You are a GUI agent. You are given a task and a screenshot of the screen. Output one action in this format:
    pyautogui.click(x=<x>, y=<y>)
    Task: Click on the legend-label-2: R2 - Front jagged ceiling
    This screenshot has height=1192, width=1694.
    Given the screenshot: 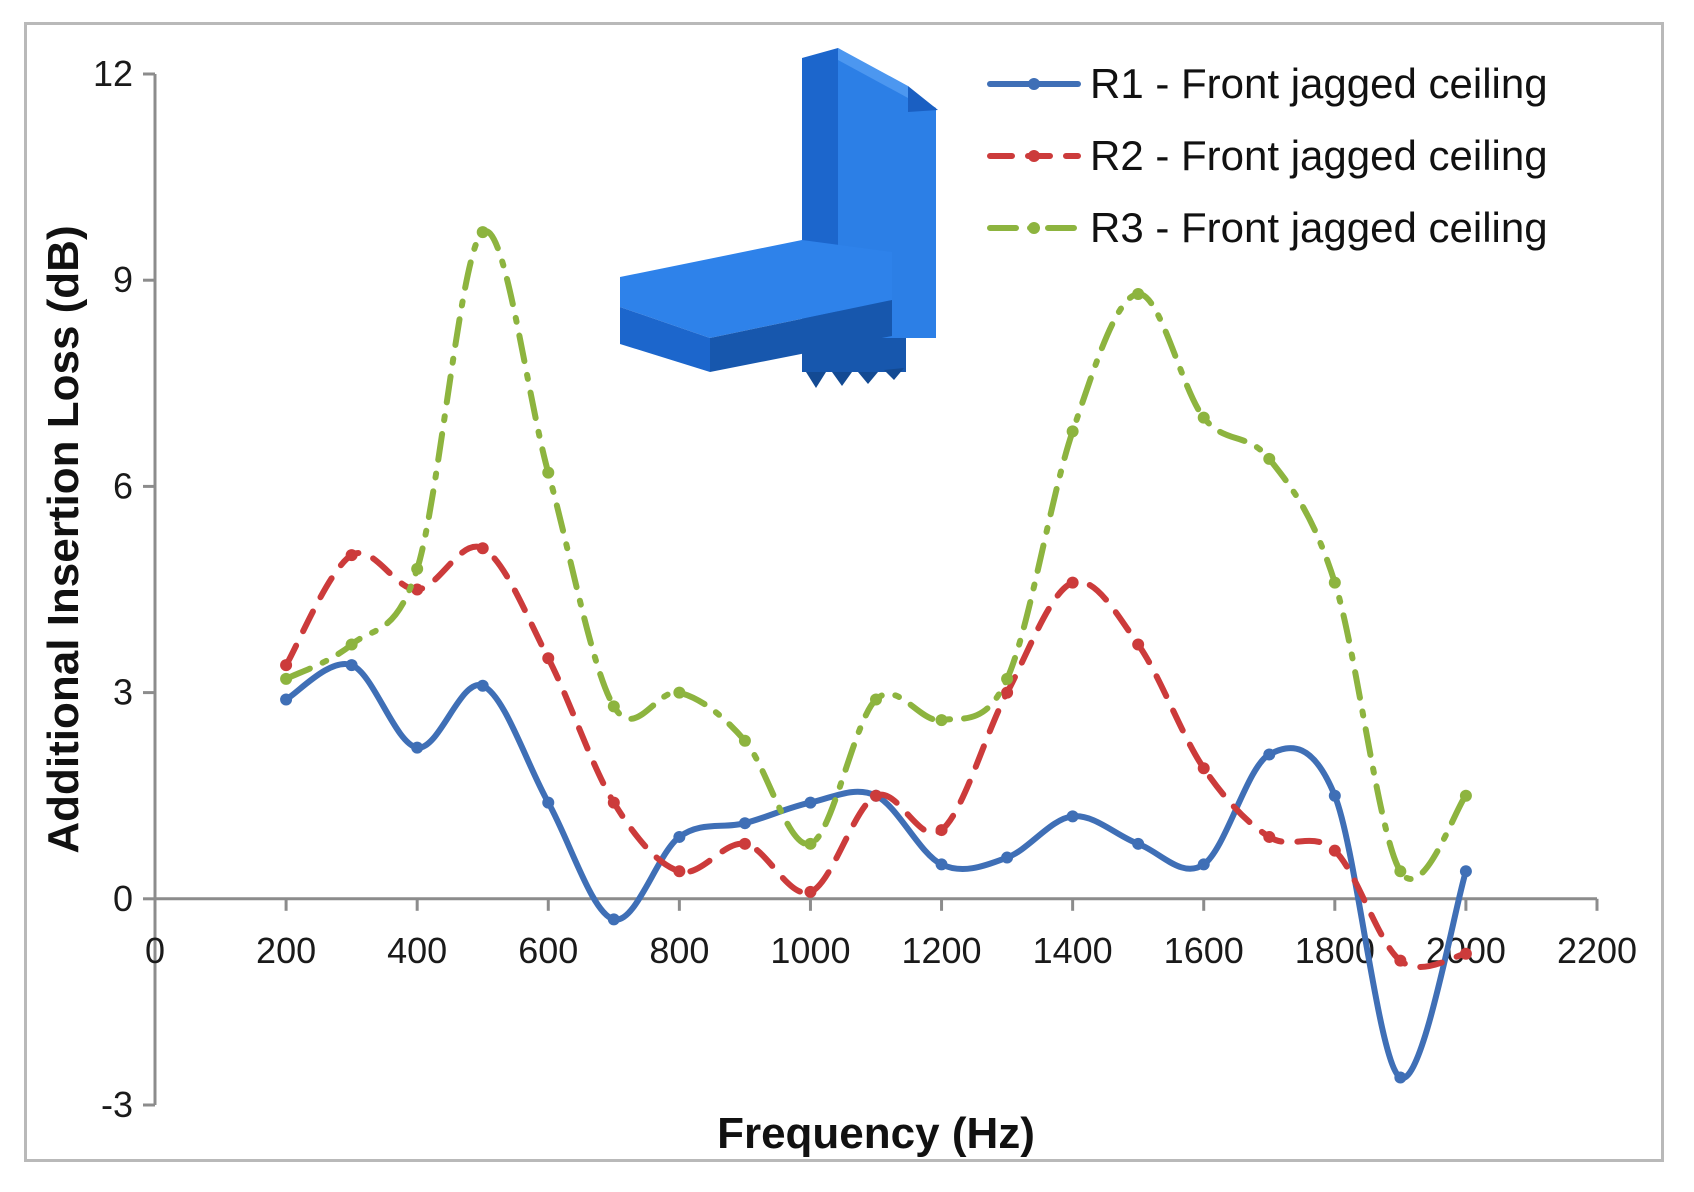 What is the action you would take?
    pyautogui.click(x=1319, y=155)
    